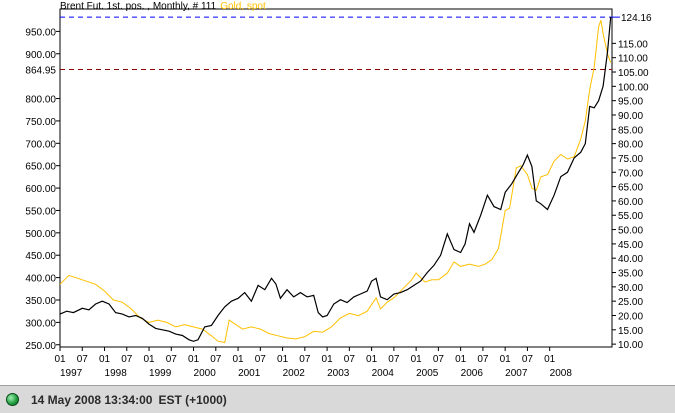  I want to click on right-tick-label: 85.00, so click(630, 130).